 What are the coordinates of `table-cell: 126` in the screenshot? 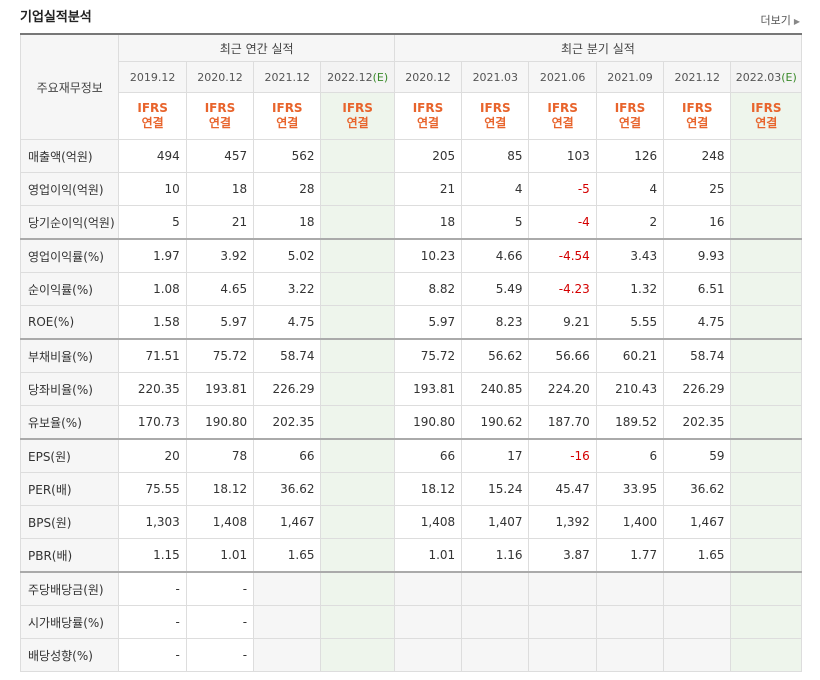 It's located at (630, 156).